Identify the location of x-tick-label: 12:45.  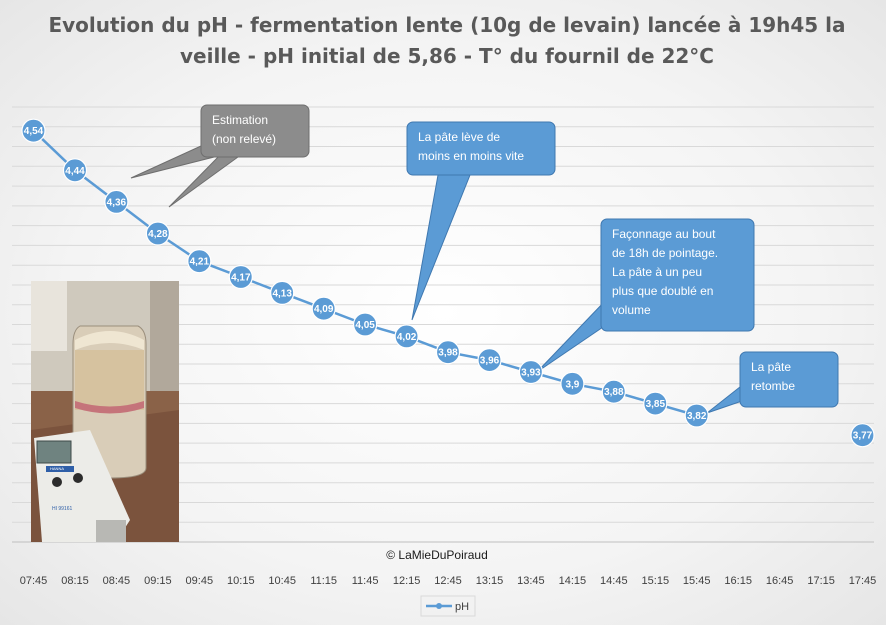
(448, 581).